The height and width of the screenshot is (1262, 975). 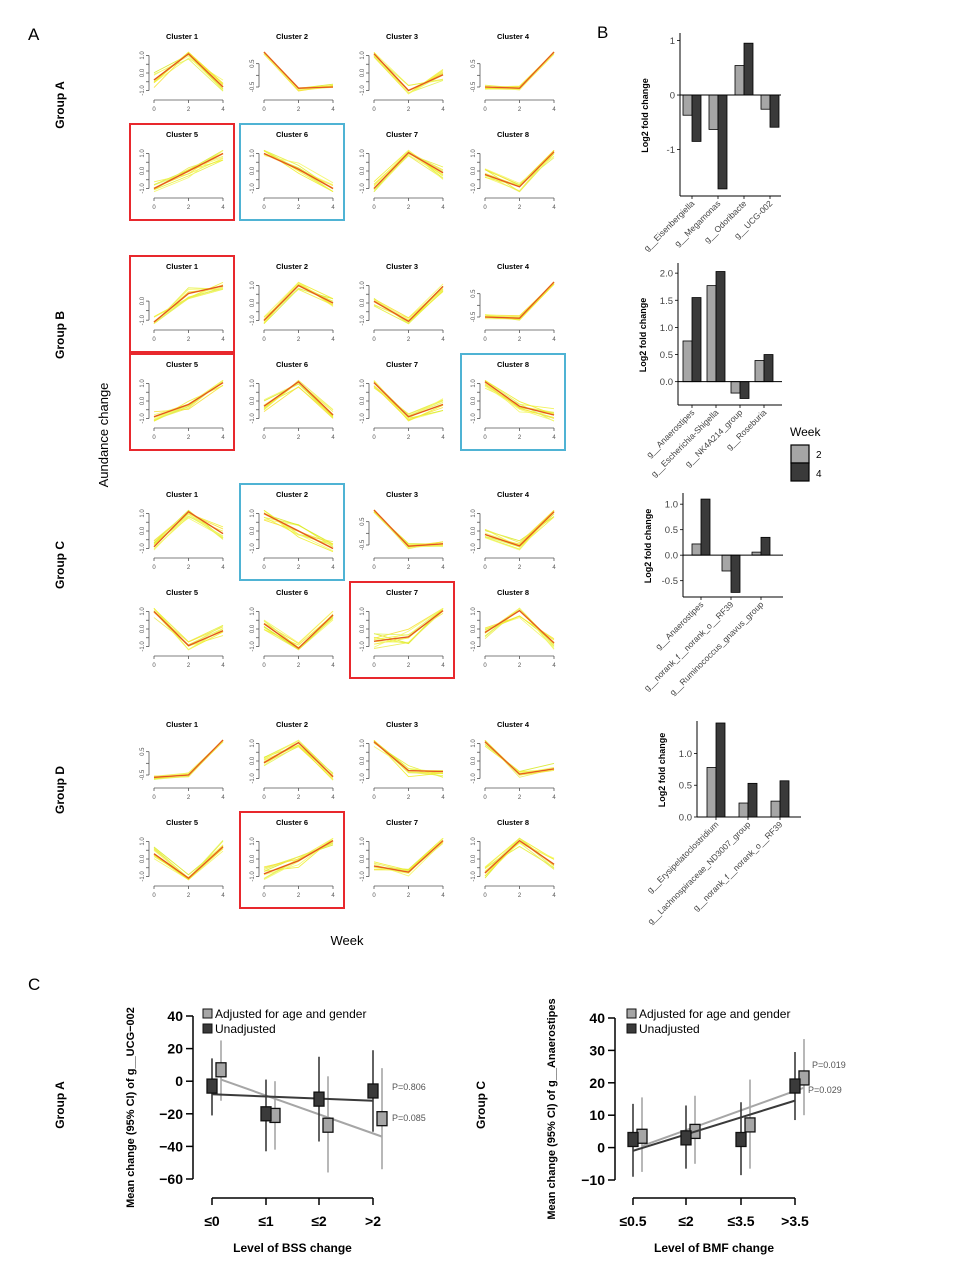 I want to click on cluster-title: Cluster 6, so click(x=292, y=364).